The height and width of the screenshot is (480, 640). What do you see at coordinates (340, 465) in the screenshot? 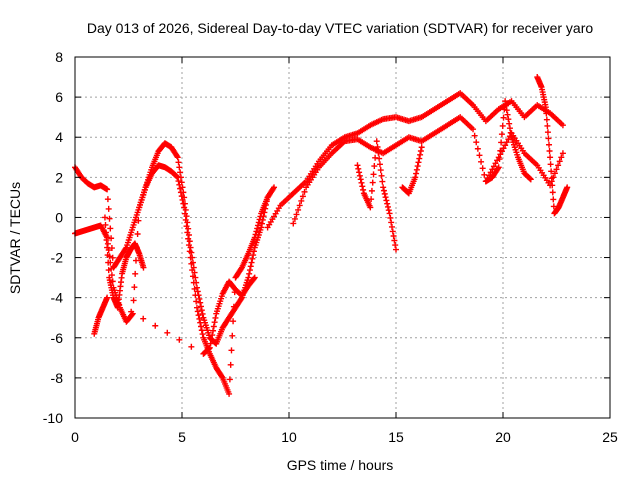
I see `x-axis-label: GPS time / hours` at bounding box center [340, 465].